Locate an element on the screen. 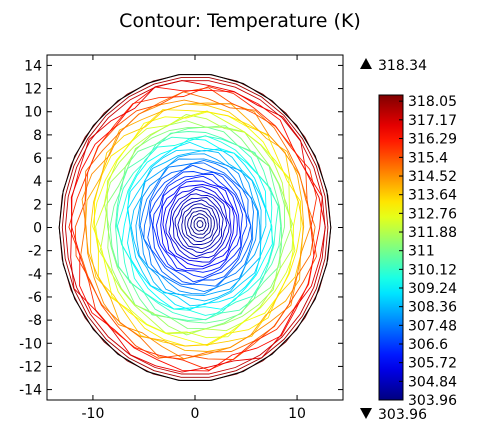  colorbar-tick-label: 309.24 is located at coordinates (432, 289).